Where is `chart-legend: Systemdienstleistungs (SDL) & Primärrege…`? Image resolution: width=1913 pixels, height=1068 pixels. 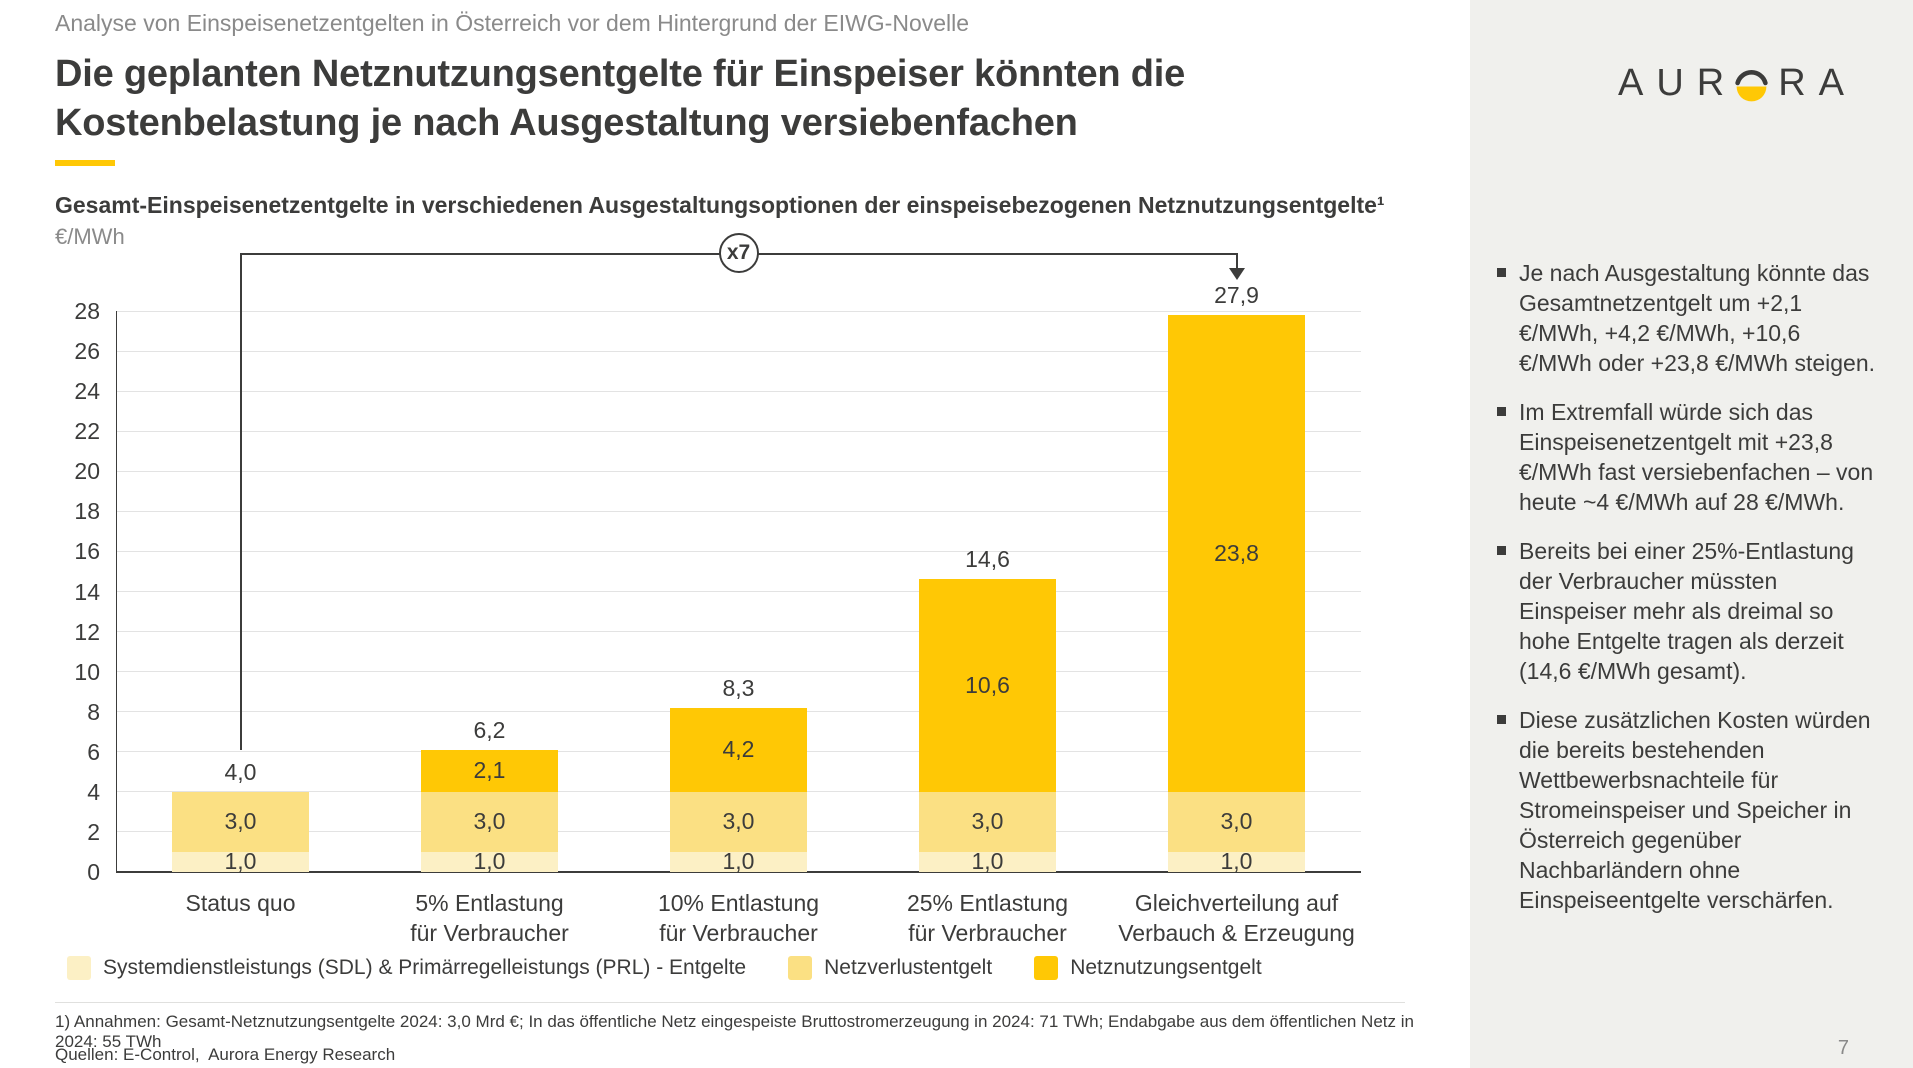
chart-legend: Systemdienstleistungs (SDL) & Primärrege… is located at coordinates (664, 968).